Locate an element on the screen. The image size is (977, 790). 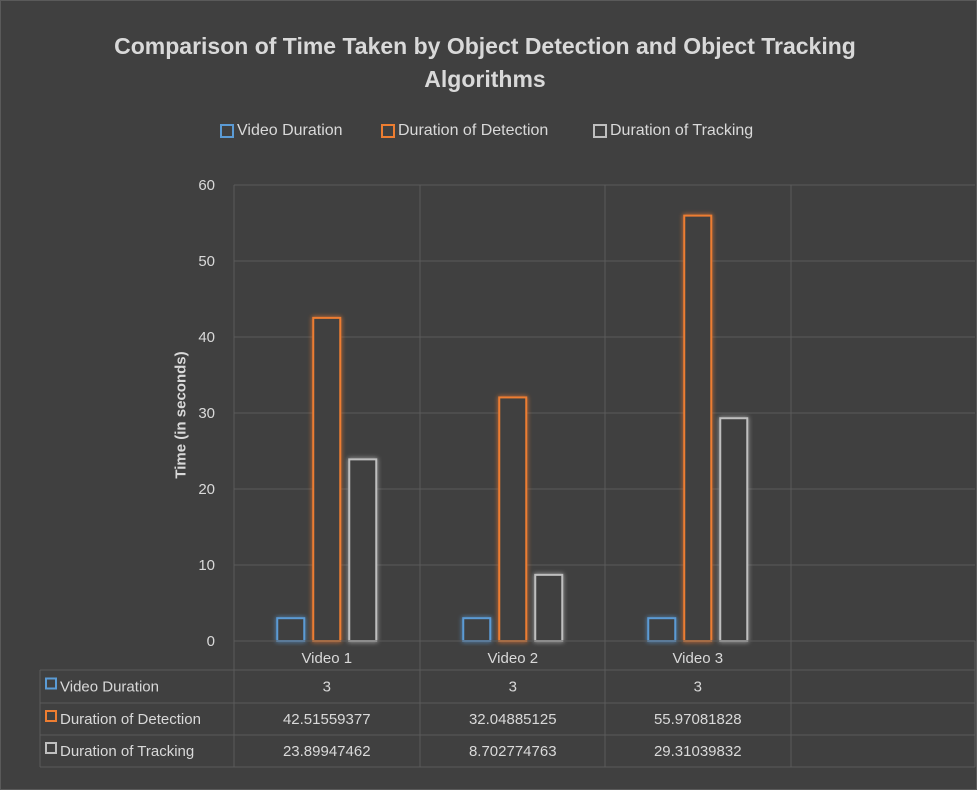
y-tick-label: 10 is located at coordinates (206, 565).